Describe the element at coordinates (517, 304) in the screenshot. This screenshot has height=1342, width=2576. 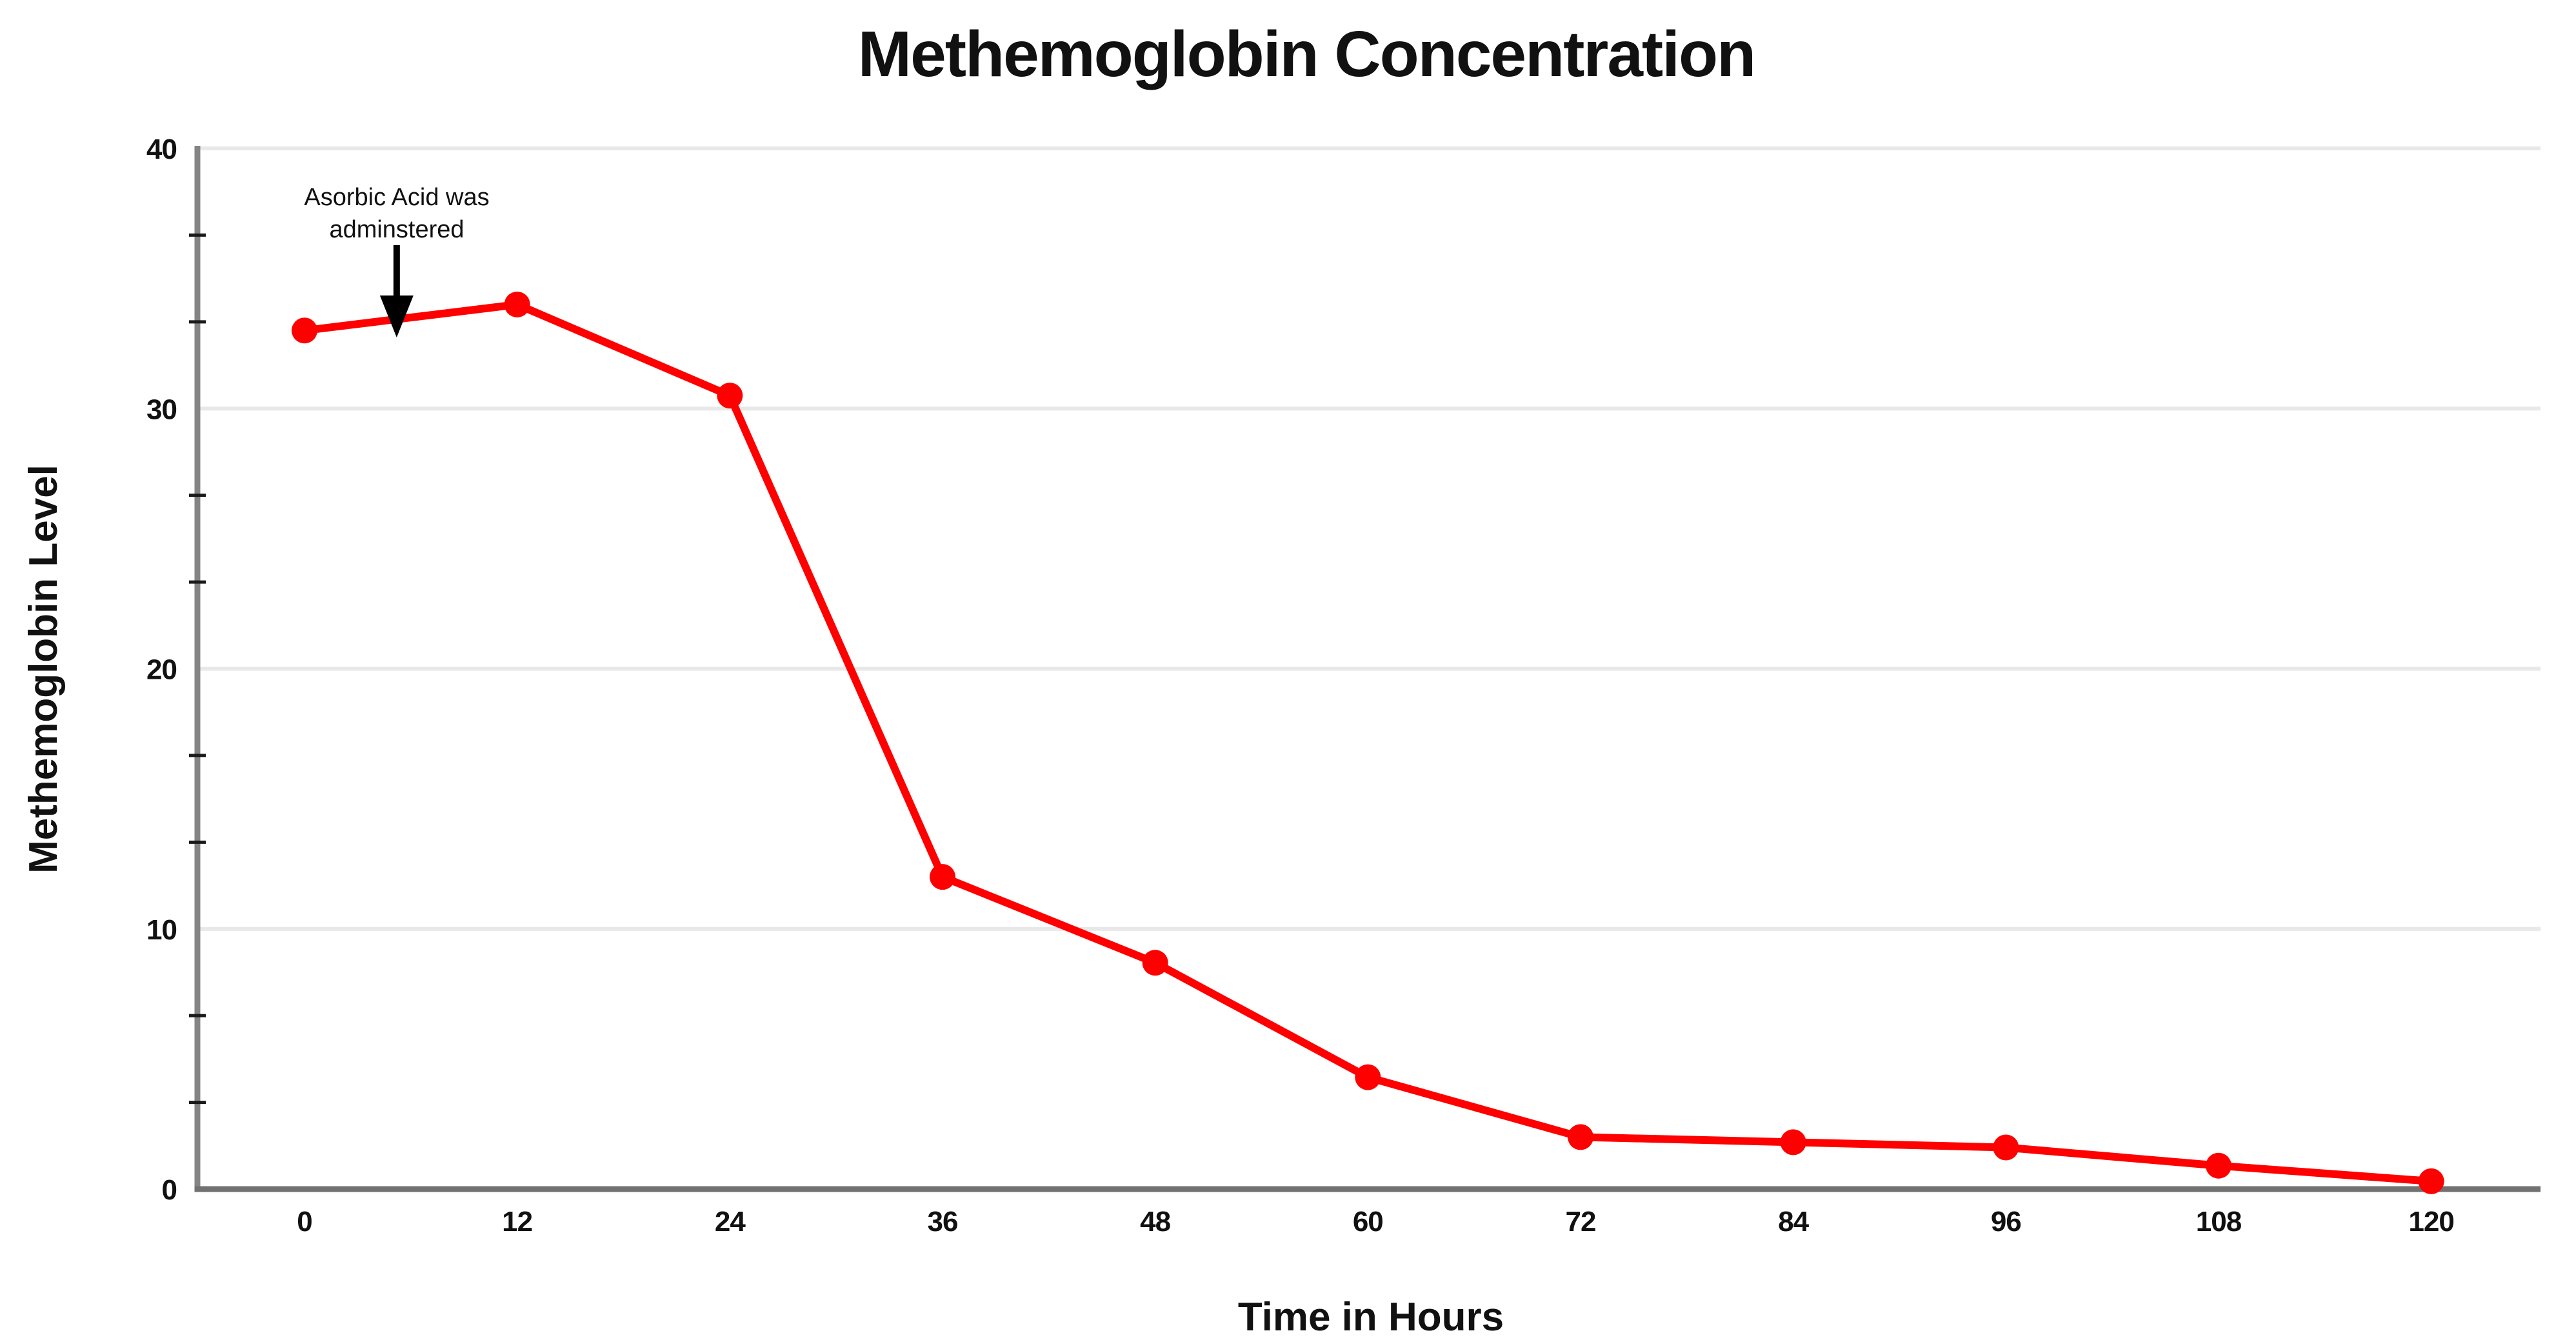
I see `data-point-12h` at that location.